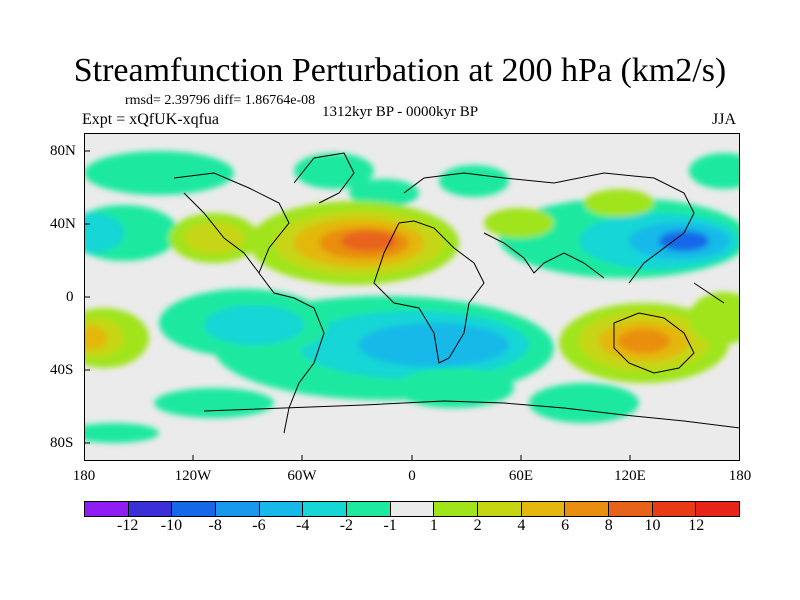 The width and height of the screenshot is (800, 600). Describe the element at coordinates (521, 525) in the screenshot. I see `colorbar-label: 4` at that location.